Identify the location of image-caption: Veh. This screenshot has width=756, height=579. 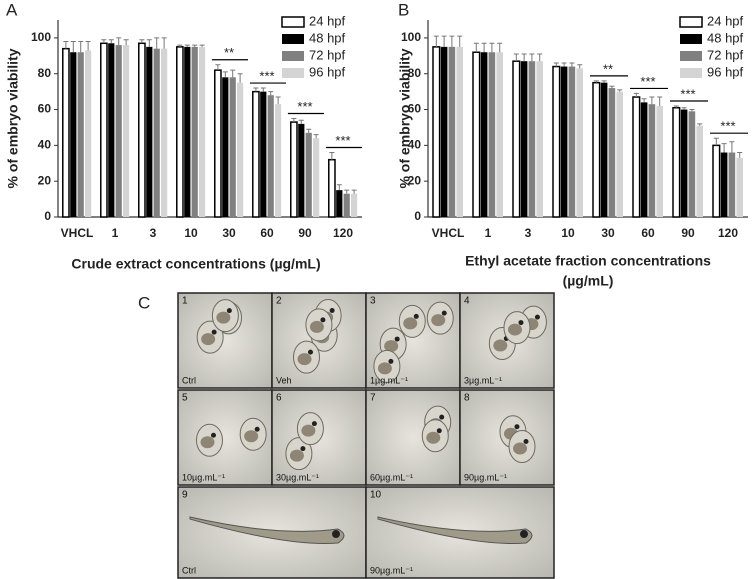
(284, 380).